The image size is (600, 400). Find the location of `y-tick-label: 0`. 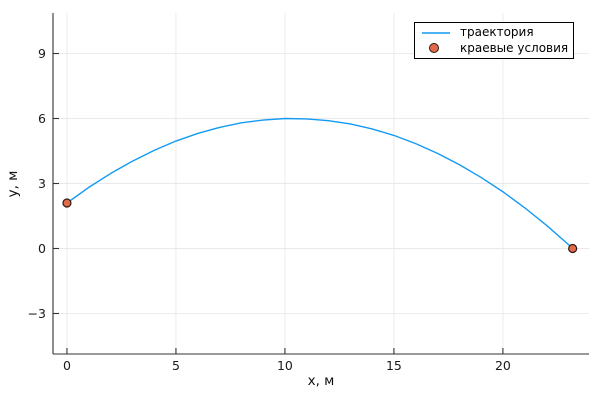

y-tick-label: 0 is located at coordinates (42, 248).